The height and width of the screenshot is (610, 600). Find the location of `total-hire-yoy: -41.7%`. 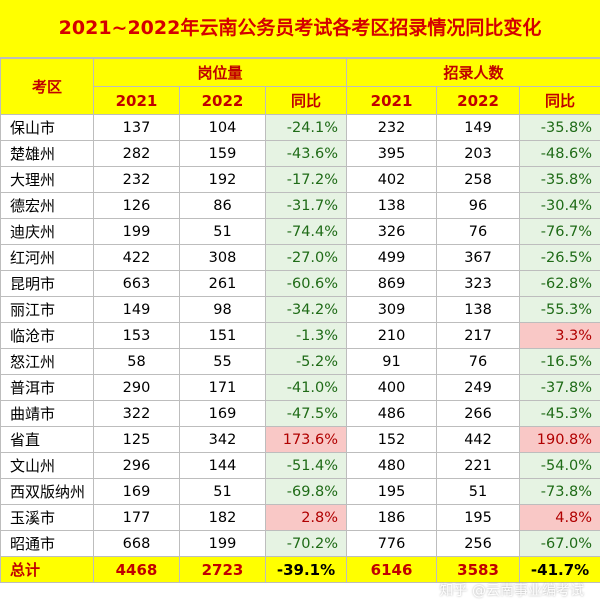

total-hire-yoy: -41.7% is located at coordinates (559, 569).